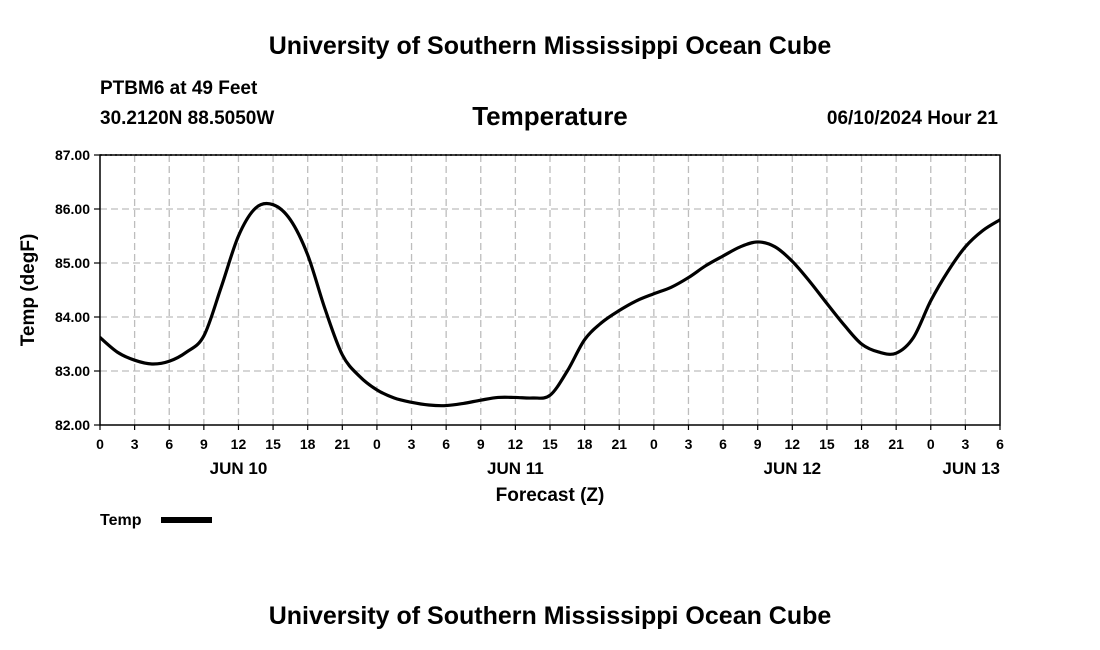 This screenshot has height=650, width=1100. What do you see at coordinates (792, 468) in the screenshot?
I see `day-label: JUN 12` at bounding box center [792, 468].